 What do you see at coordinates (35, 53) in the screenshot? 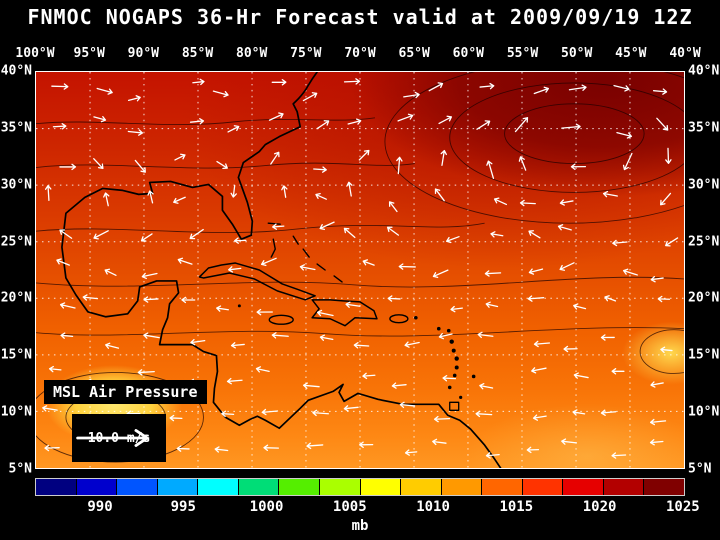
I see `lon-label: 100°W` at bounding box center [35, 53].